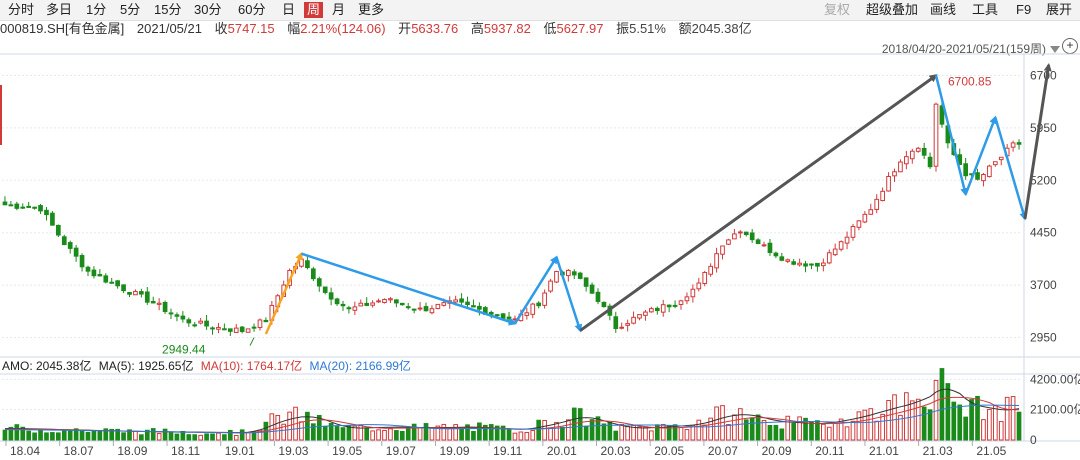 This screenshot has width=1080, height=460. Describe the element at coordinates (130, 9) in the screenshot. I see `period-tab-3: 5分` at that location.